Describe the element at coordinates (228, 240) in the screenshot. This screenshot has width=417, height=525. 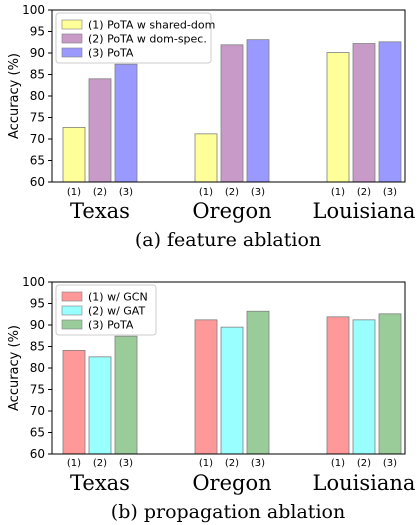
I see `chart-caption: (a) feature ablation` at that location.